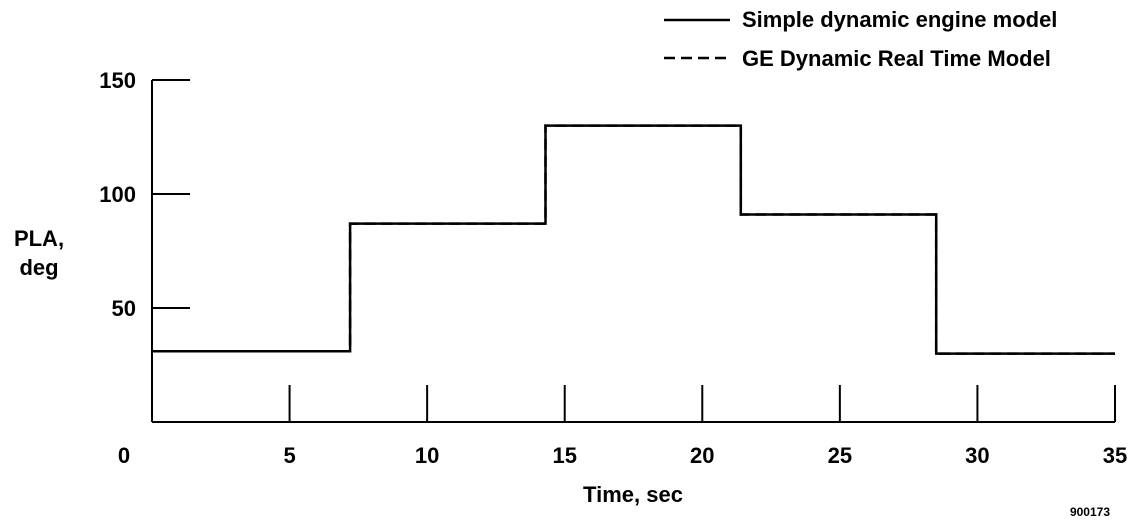  What do you see at coordinates (1115, 455) in the screenshot?
I see `x-tick-label-35: 35` at bounding box center [1115, 455].